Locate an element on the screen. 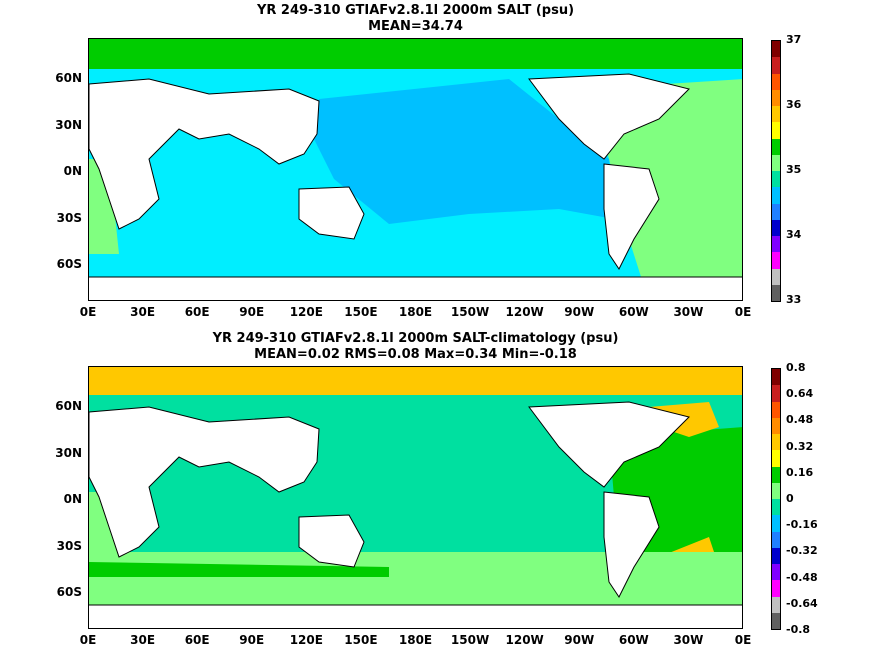 Image resolution: width=875 pixels, height=656 pixels. top-arctic is located at coordinates (415, 54).